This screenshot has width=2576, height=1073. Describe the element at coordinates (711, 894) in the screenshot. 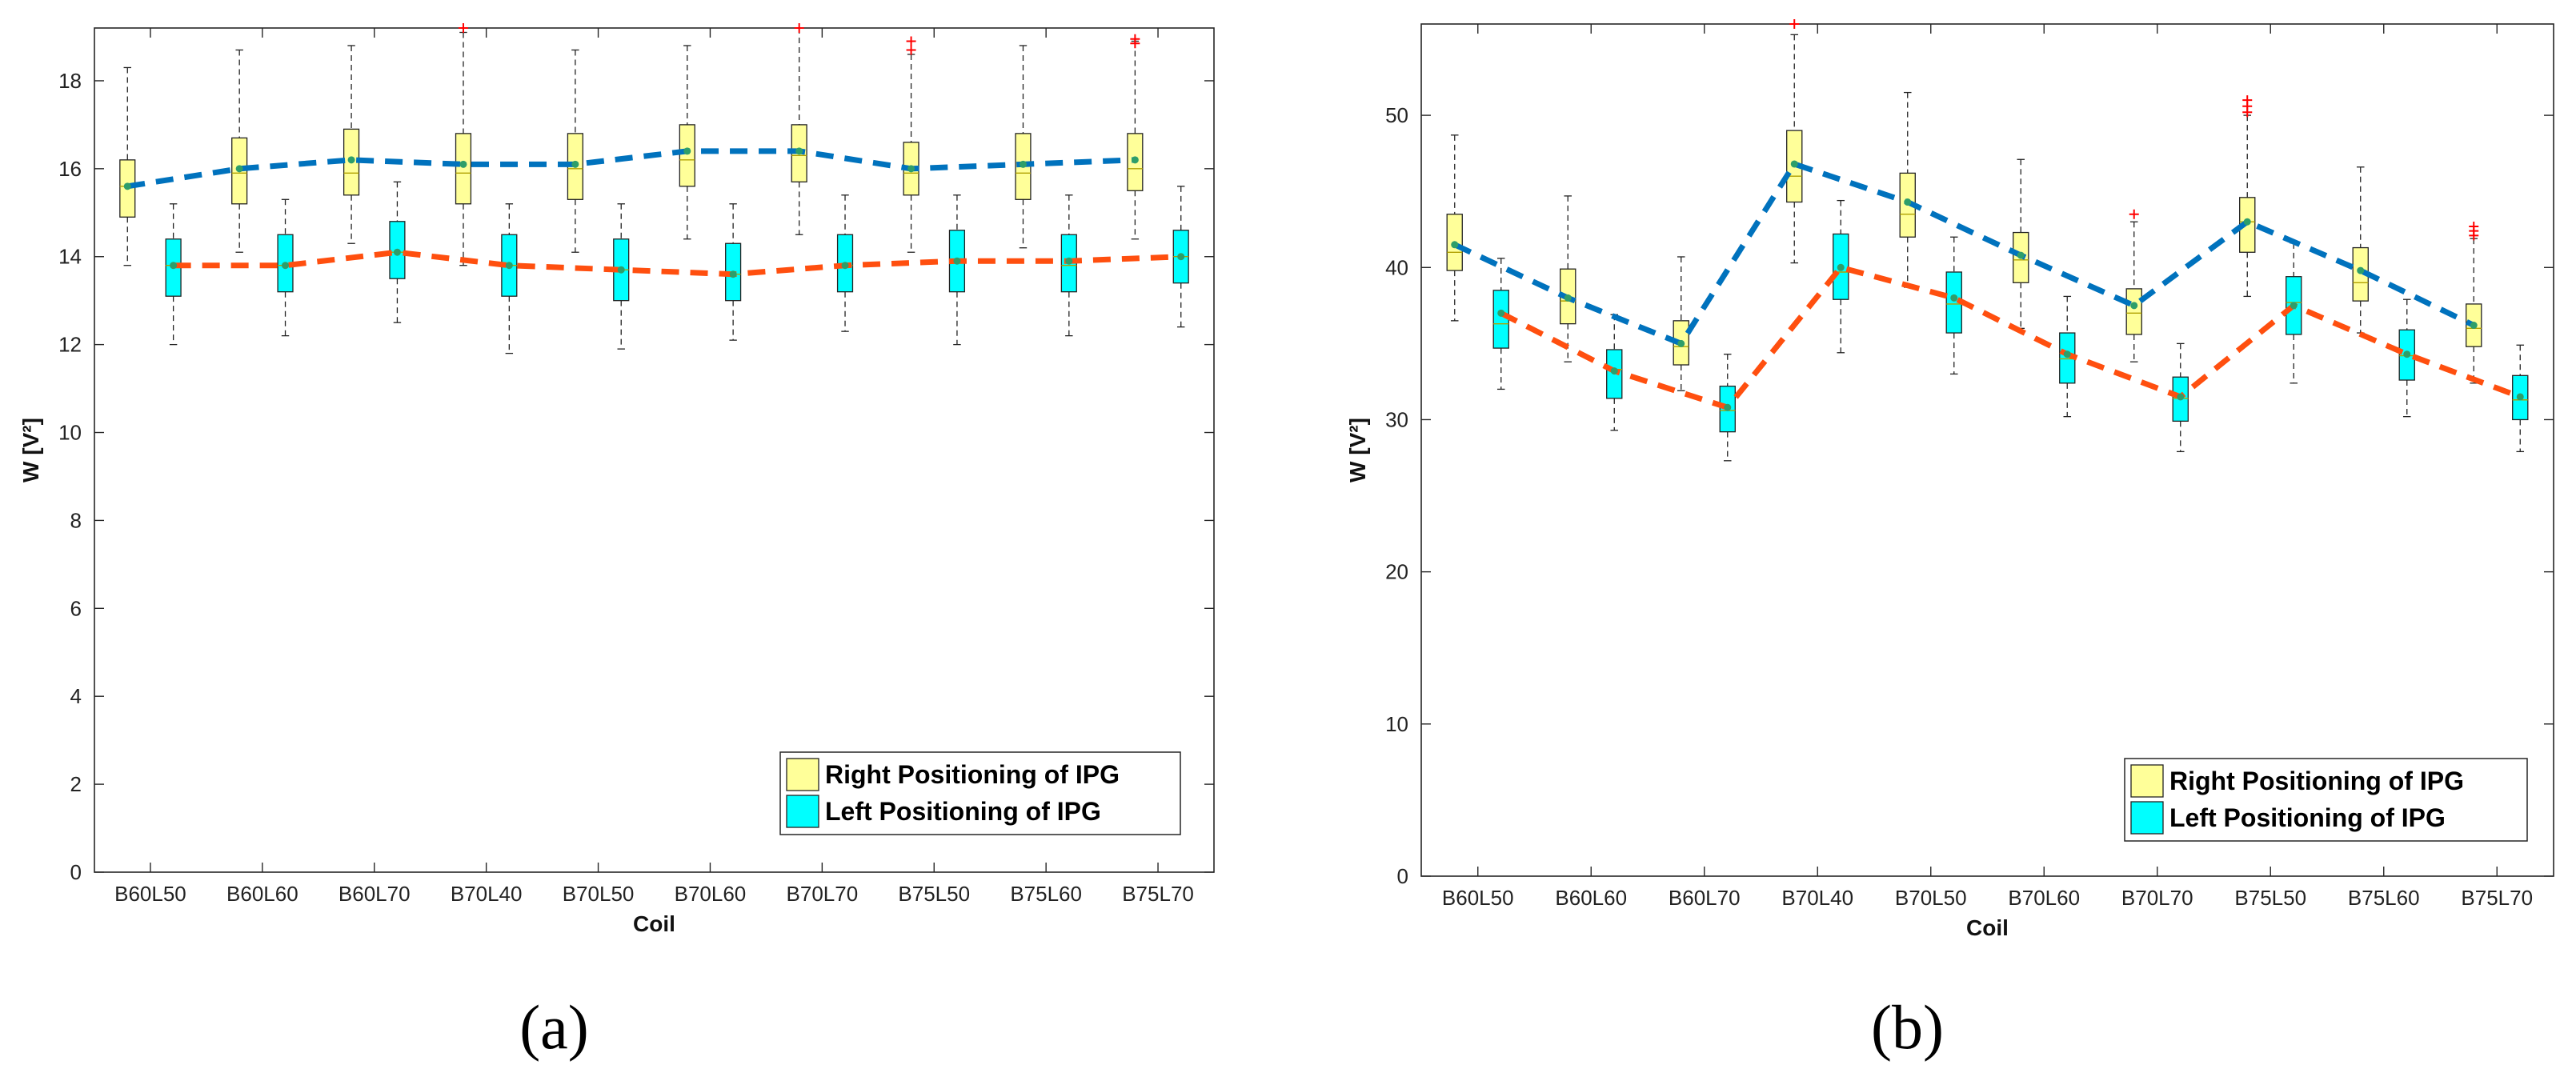

I see `x-tick-label: B70L60` at that location.